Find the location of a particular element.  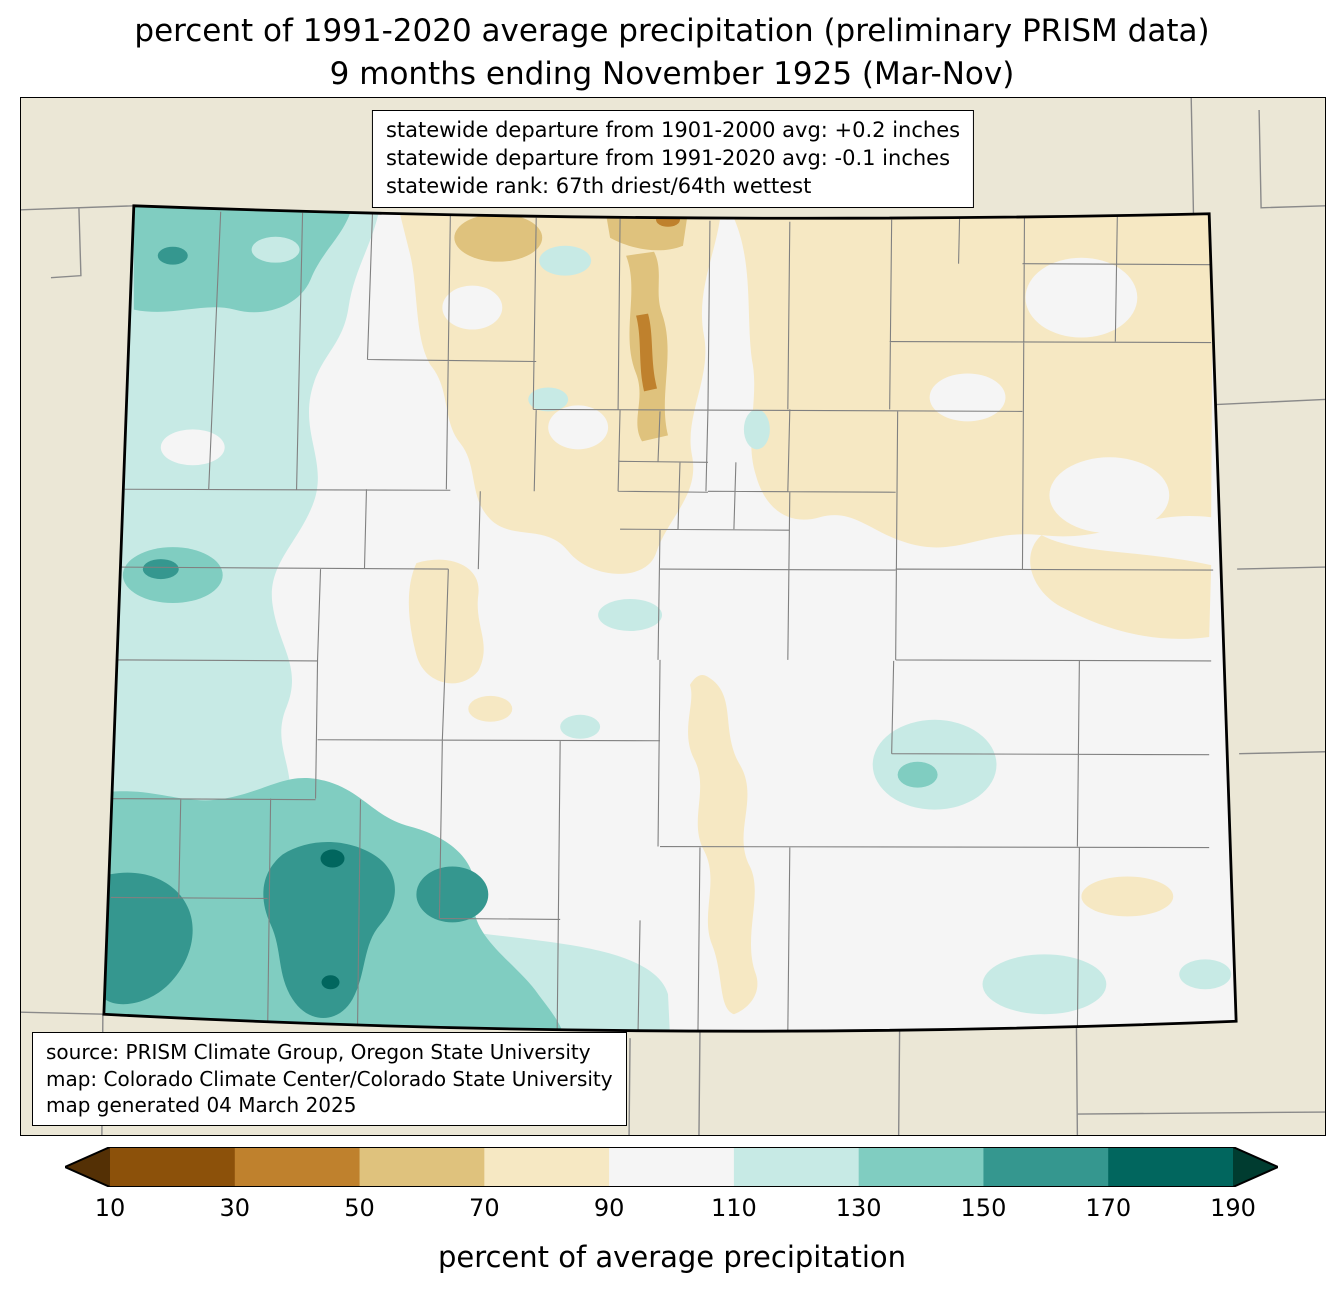

colorbar-svg is located at coordinates (671, 1167).